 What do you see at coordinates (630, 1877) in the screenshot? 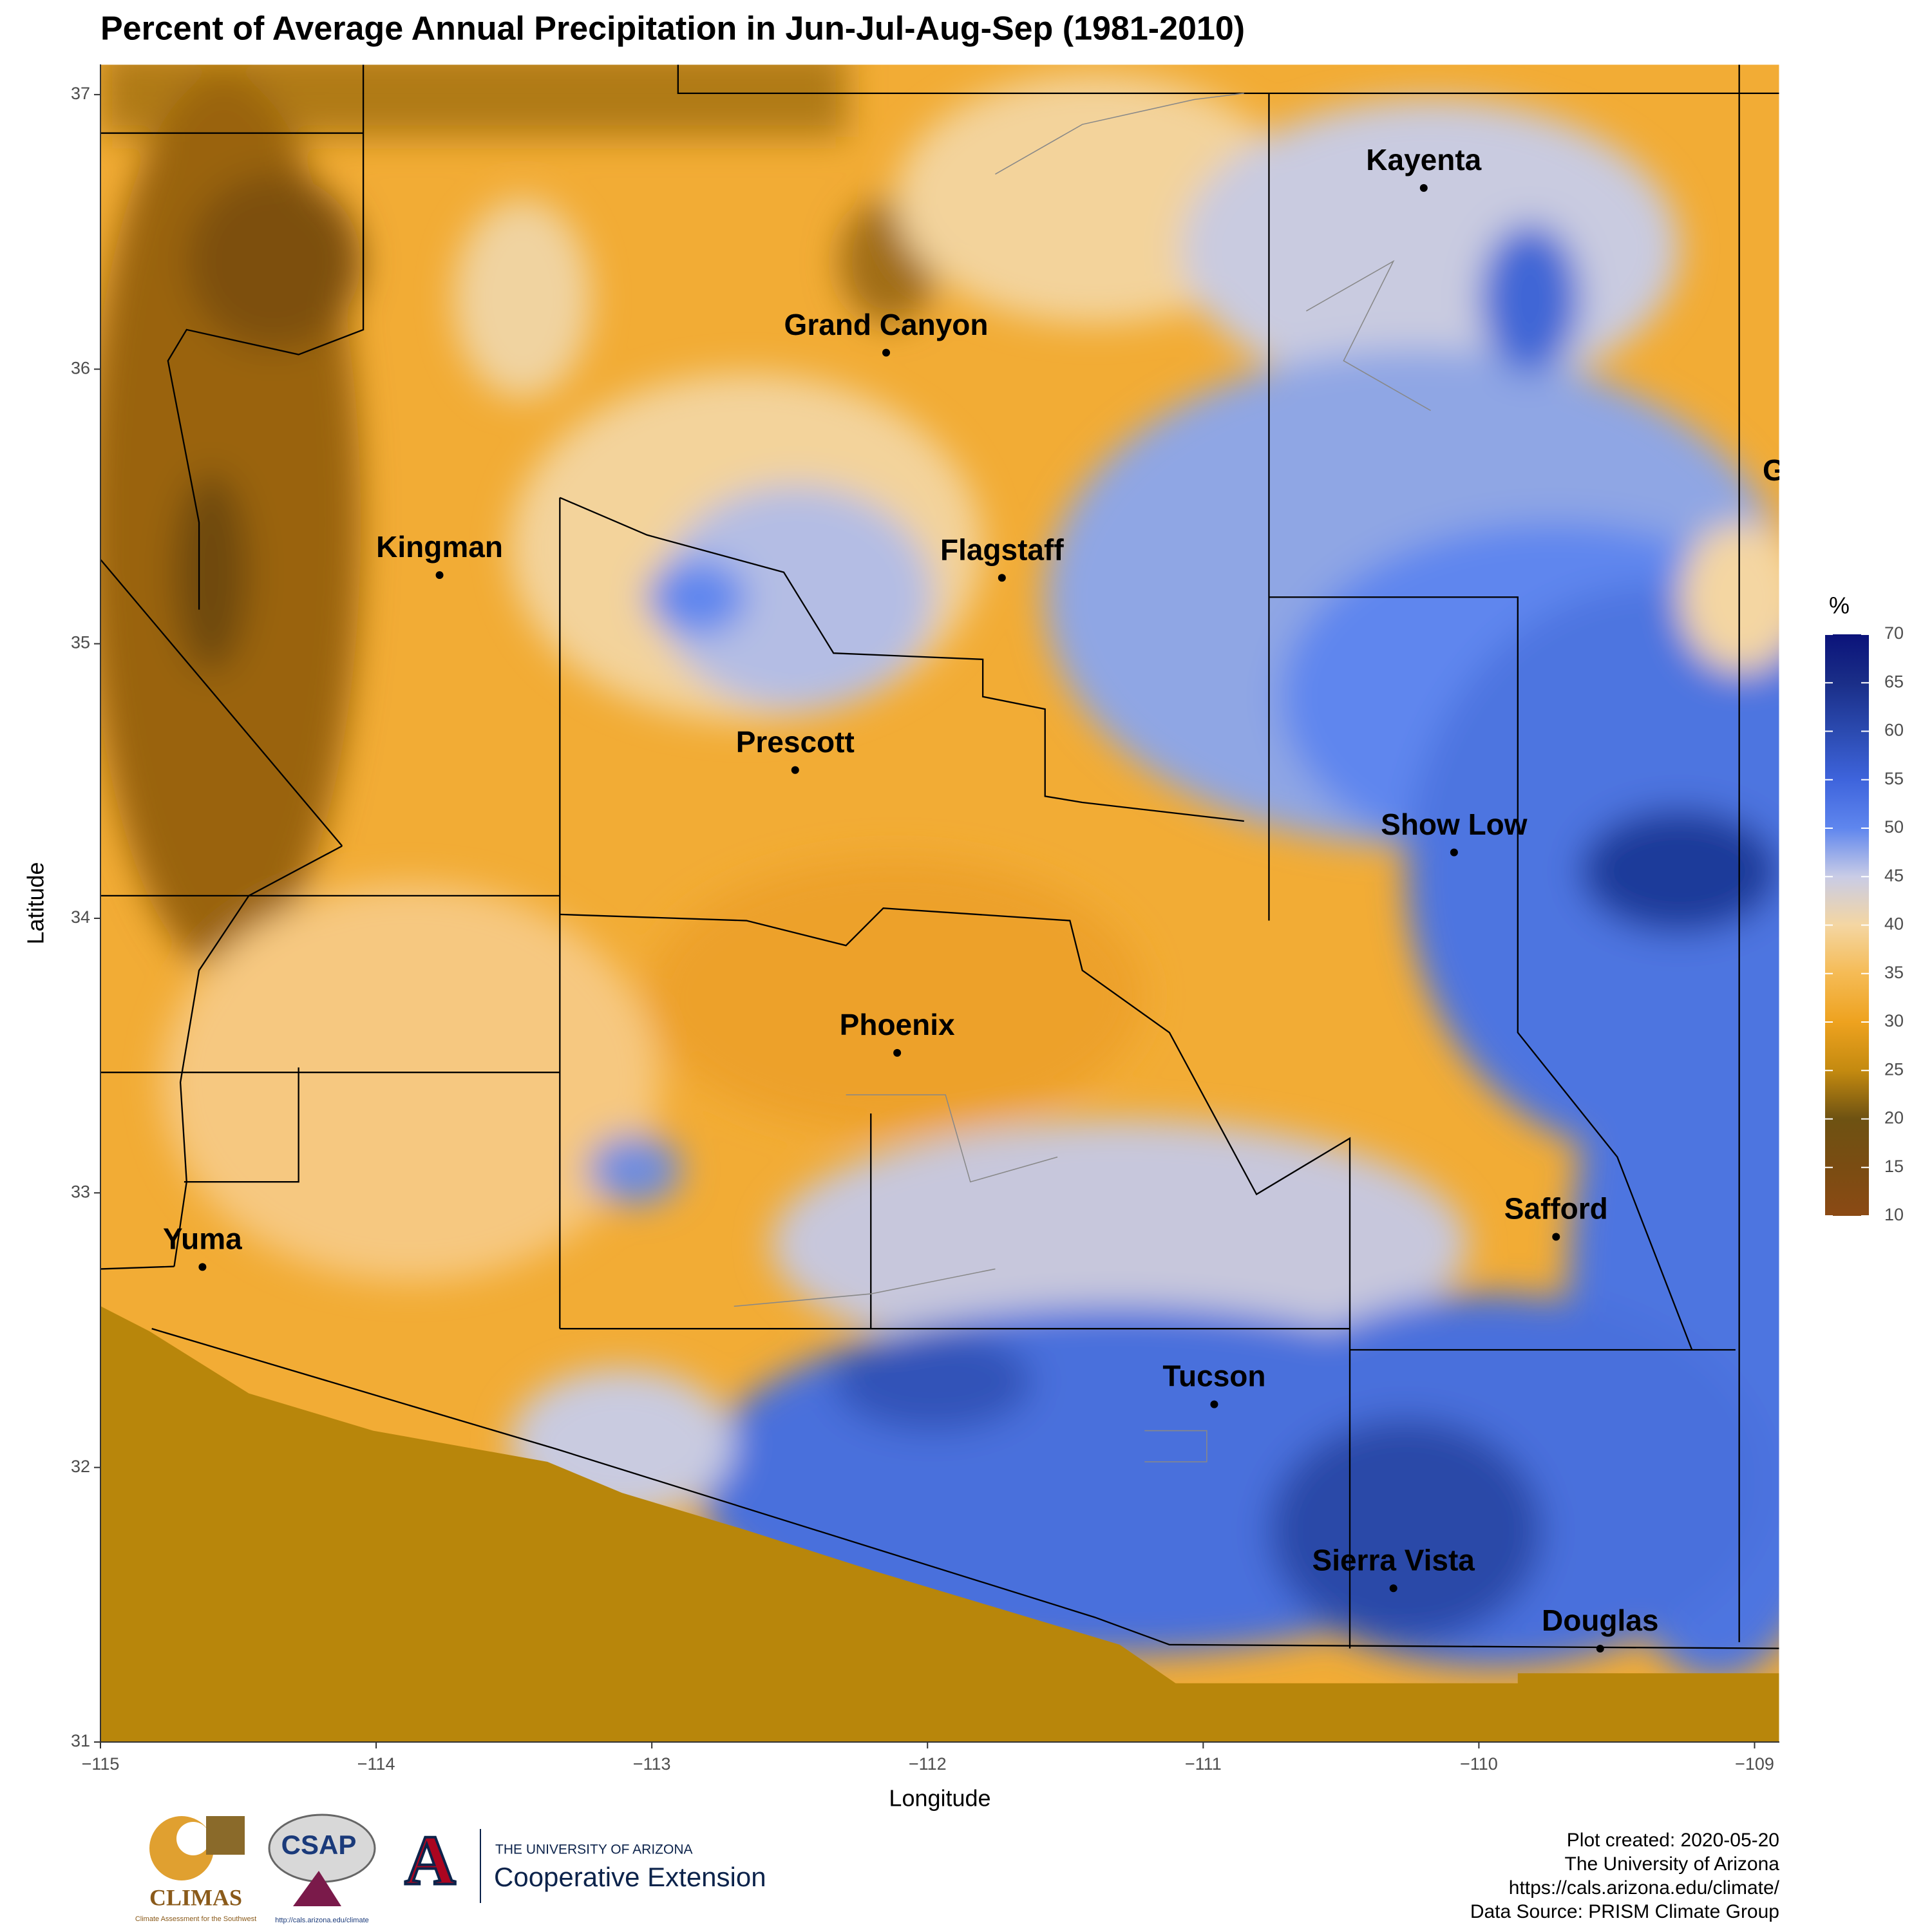
I see `ua-big: Cooperative Extension` at bounding box center [630, 1877].